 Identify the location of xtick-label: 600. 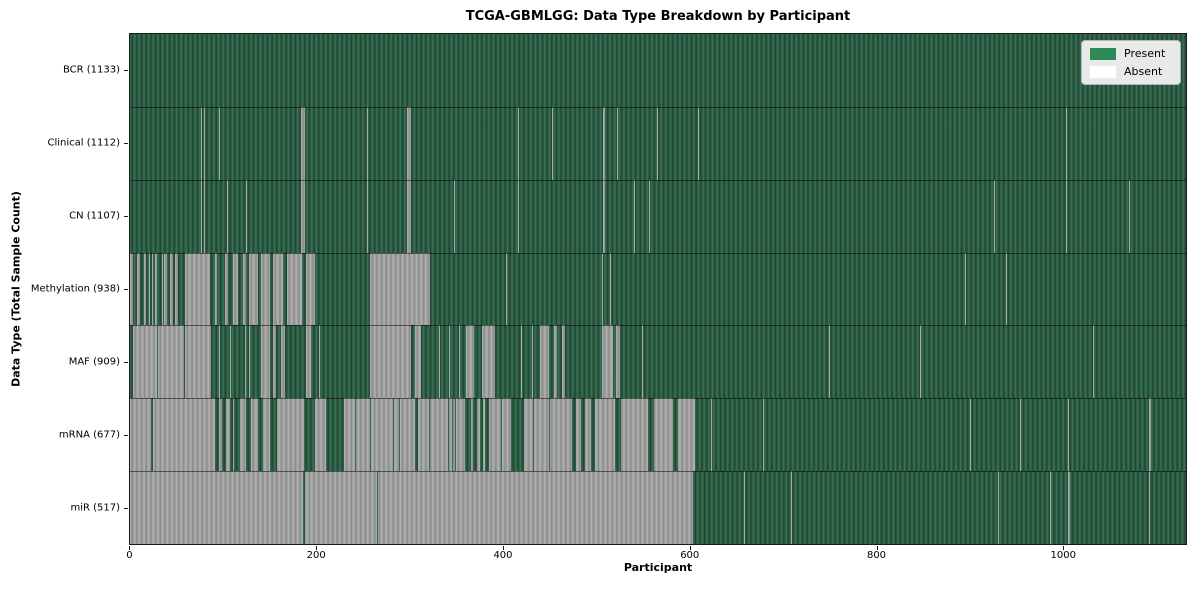
(690, 555).